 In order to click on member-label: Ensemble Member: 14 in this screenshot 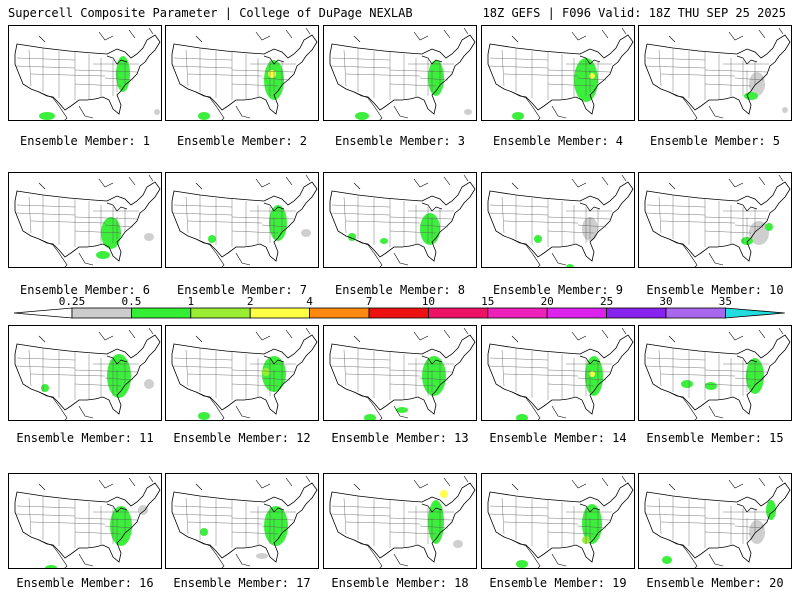, I will do `click(558, 438)`.